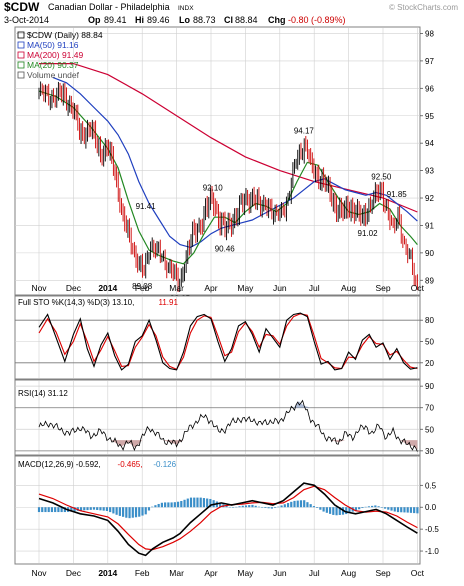  Describe the element at coordinates (348, 288) in the screenshot. I see `price-x-label: Aug` at that location.